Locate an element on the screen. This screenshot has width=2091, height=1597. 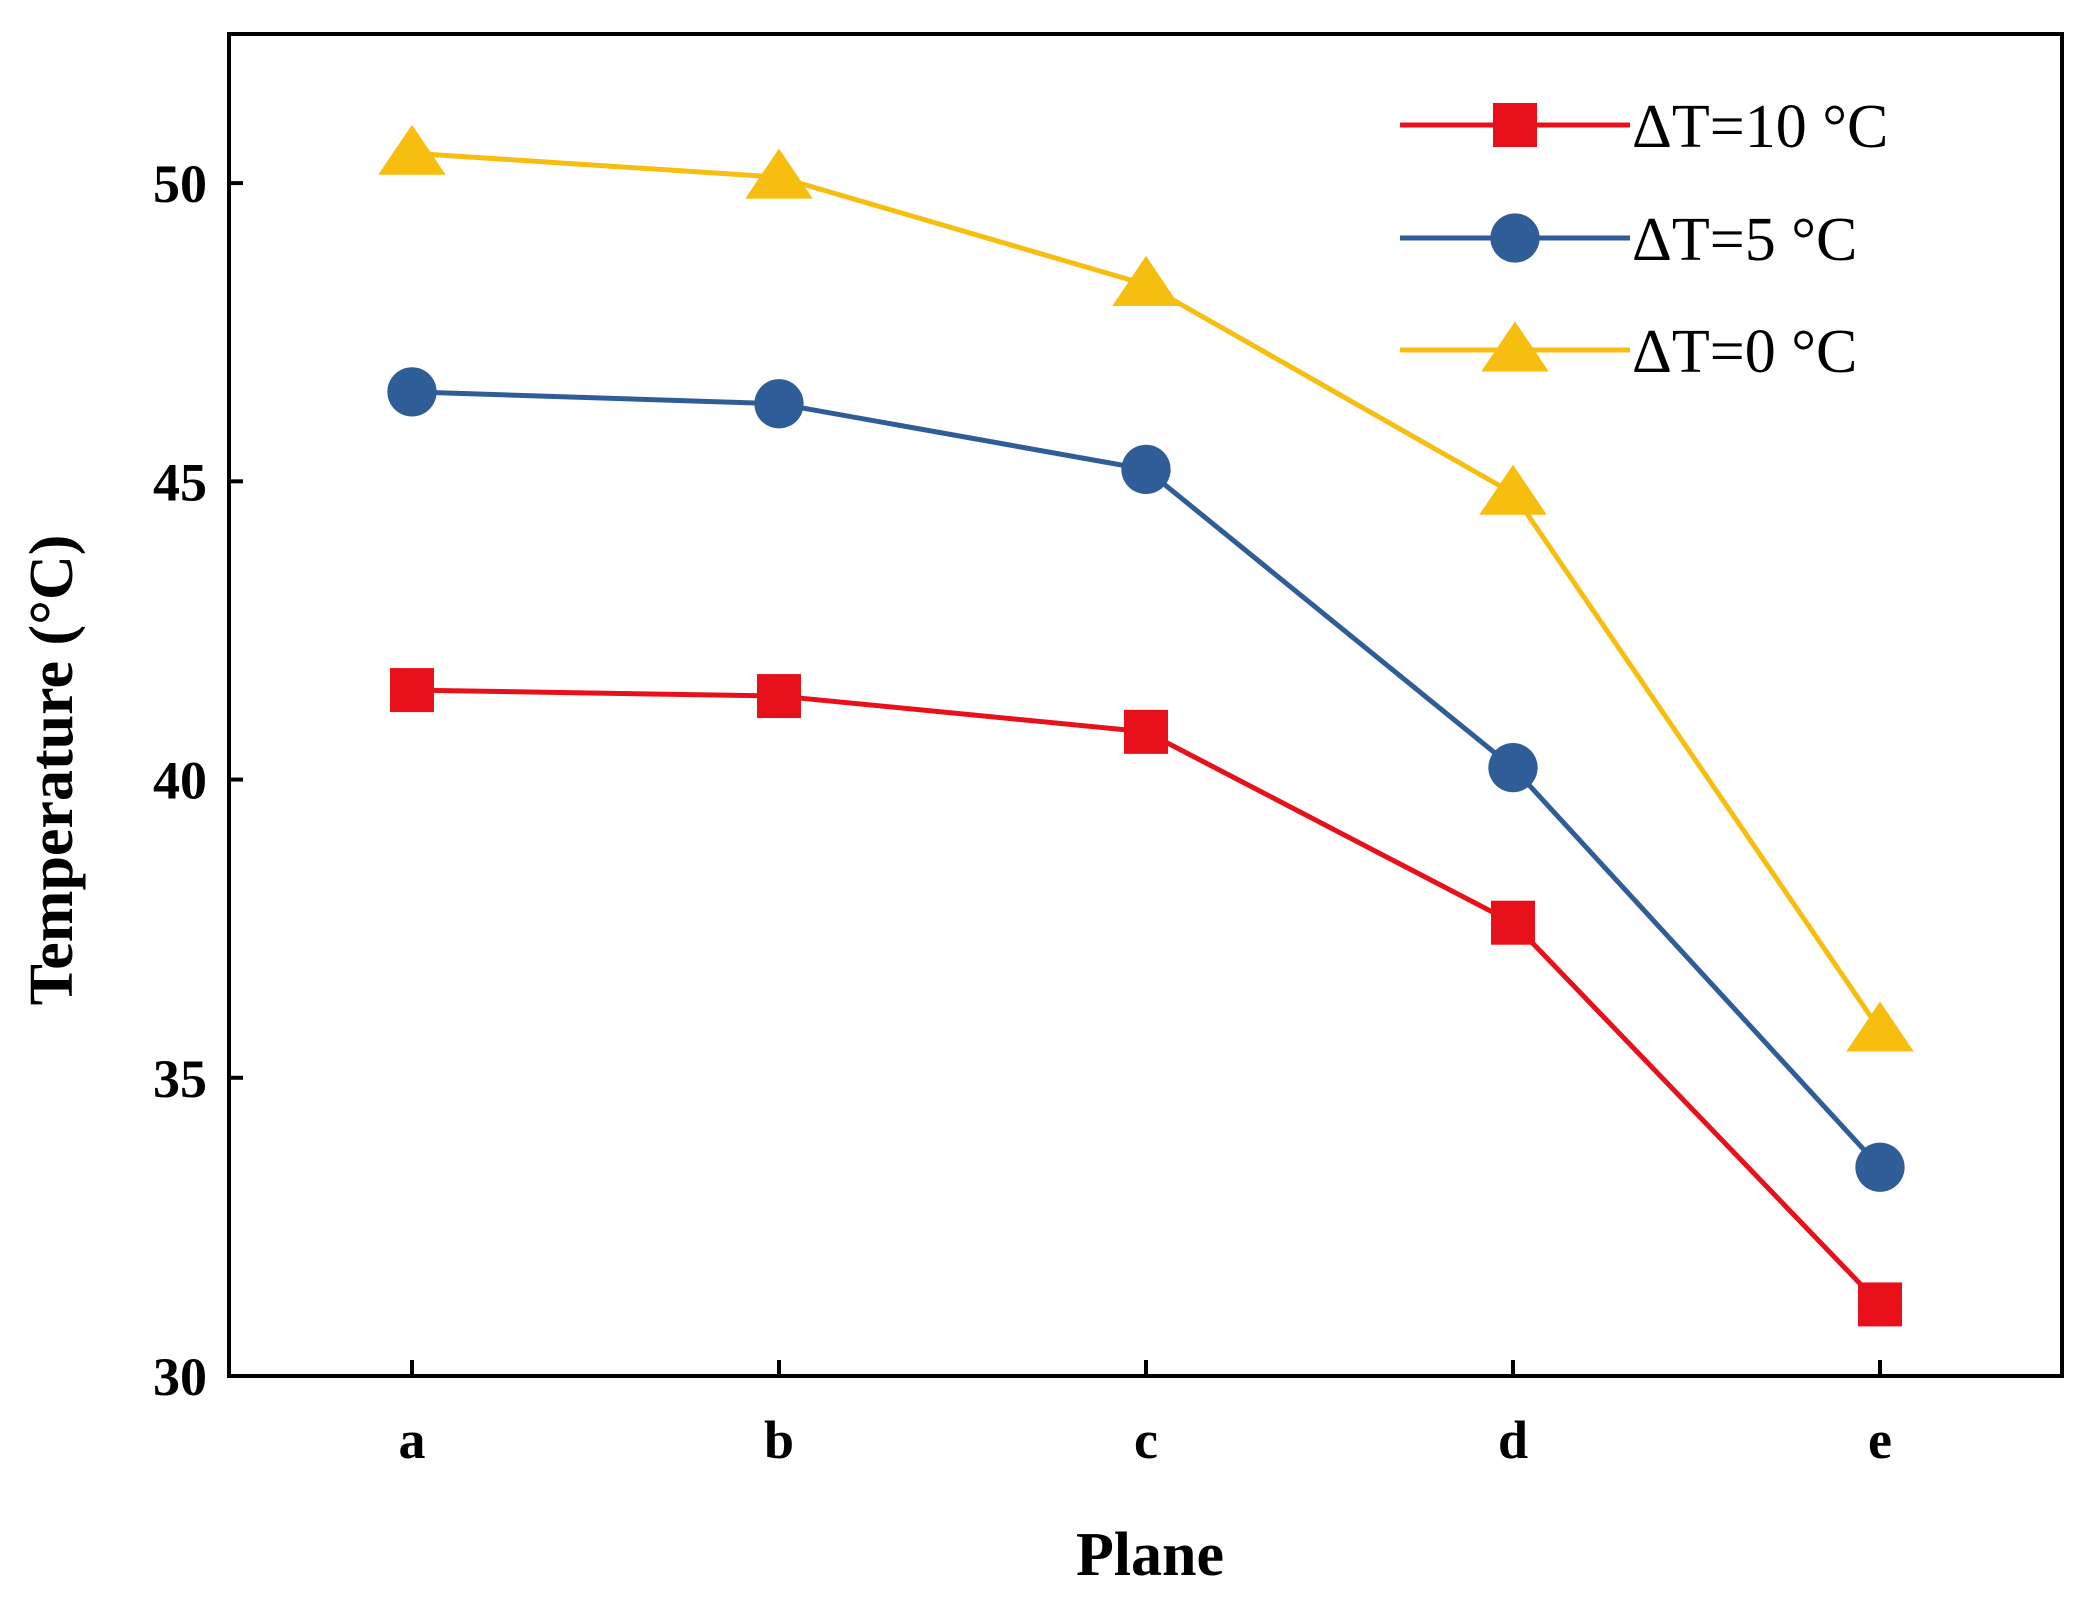
legend-entry: ΔT=10 °C is located at coordinates (1644, 127).